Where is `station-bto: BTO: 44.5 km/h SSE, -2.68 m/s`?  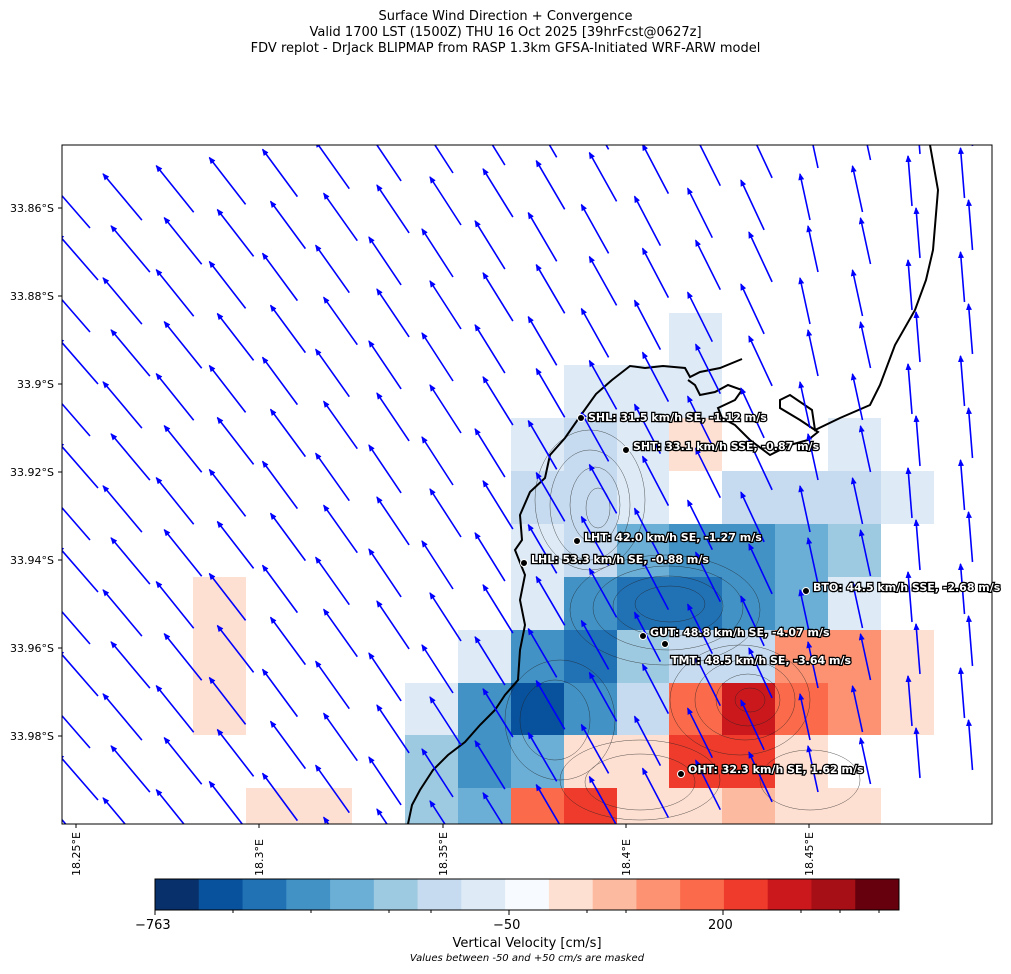 station-bto: BTO: 44.5 km/h SSE, -2.68 m/s is located at coordinates (902, 587).